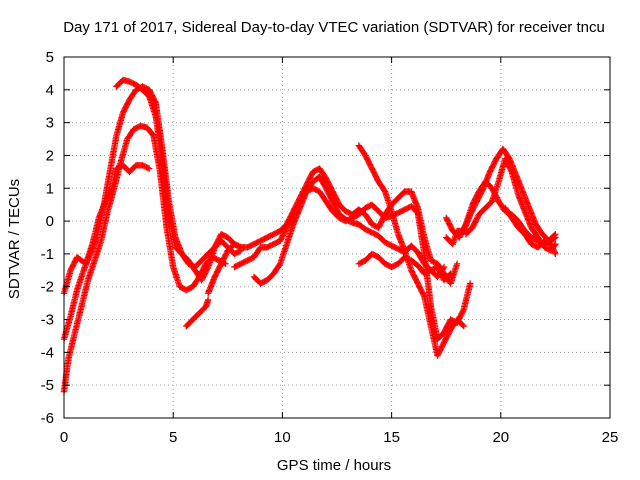  I want to click on x-tick-label: 20, so click(500, 437).